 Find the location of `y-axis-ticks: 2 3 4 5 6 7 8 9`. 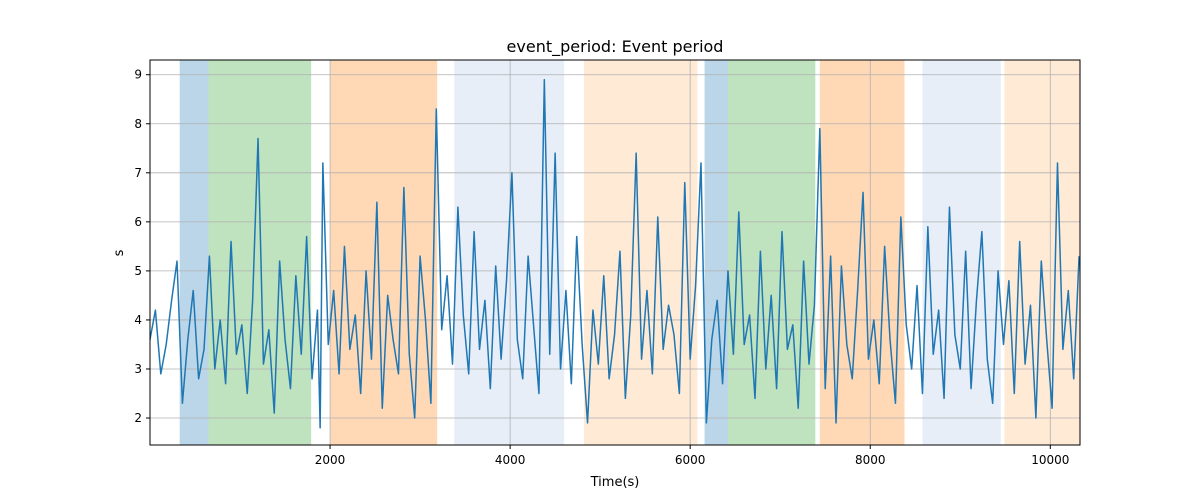

y-axis-ticks: 2 3 4 5 6 7 8 9 is located at coordinates (142, 246).